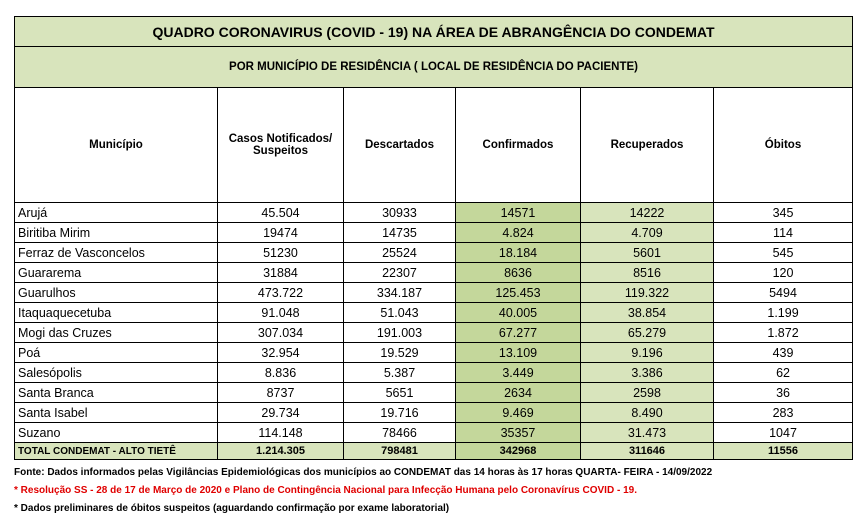  I want to click on cell: 191.003, so click(399, 332).